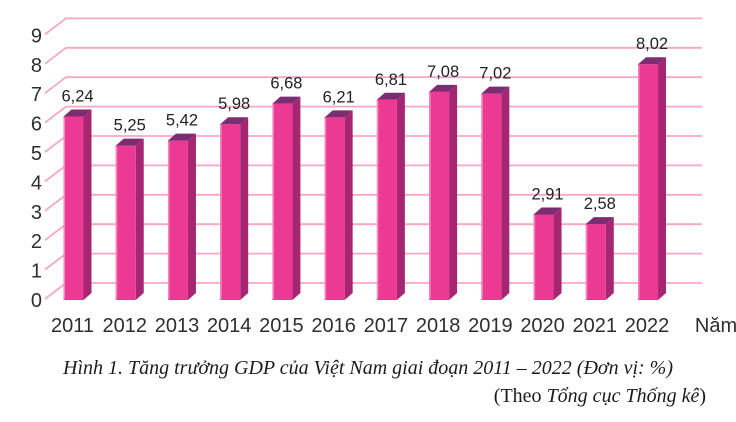 This screenshot has width=736, height=422. I want to click on source-name: Tổng cục Thống kê, so click(623, 396).